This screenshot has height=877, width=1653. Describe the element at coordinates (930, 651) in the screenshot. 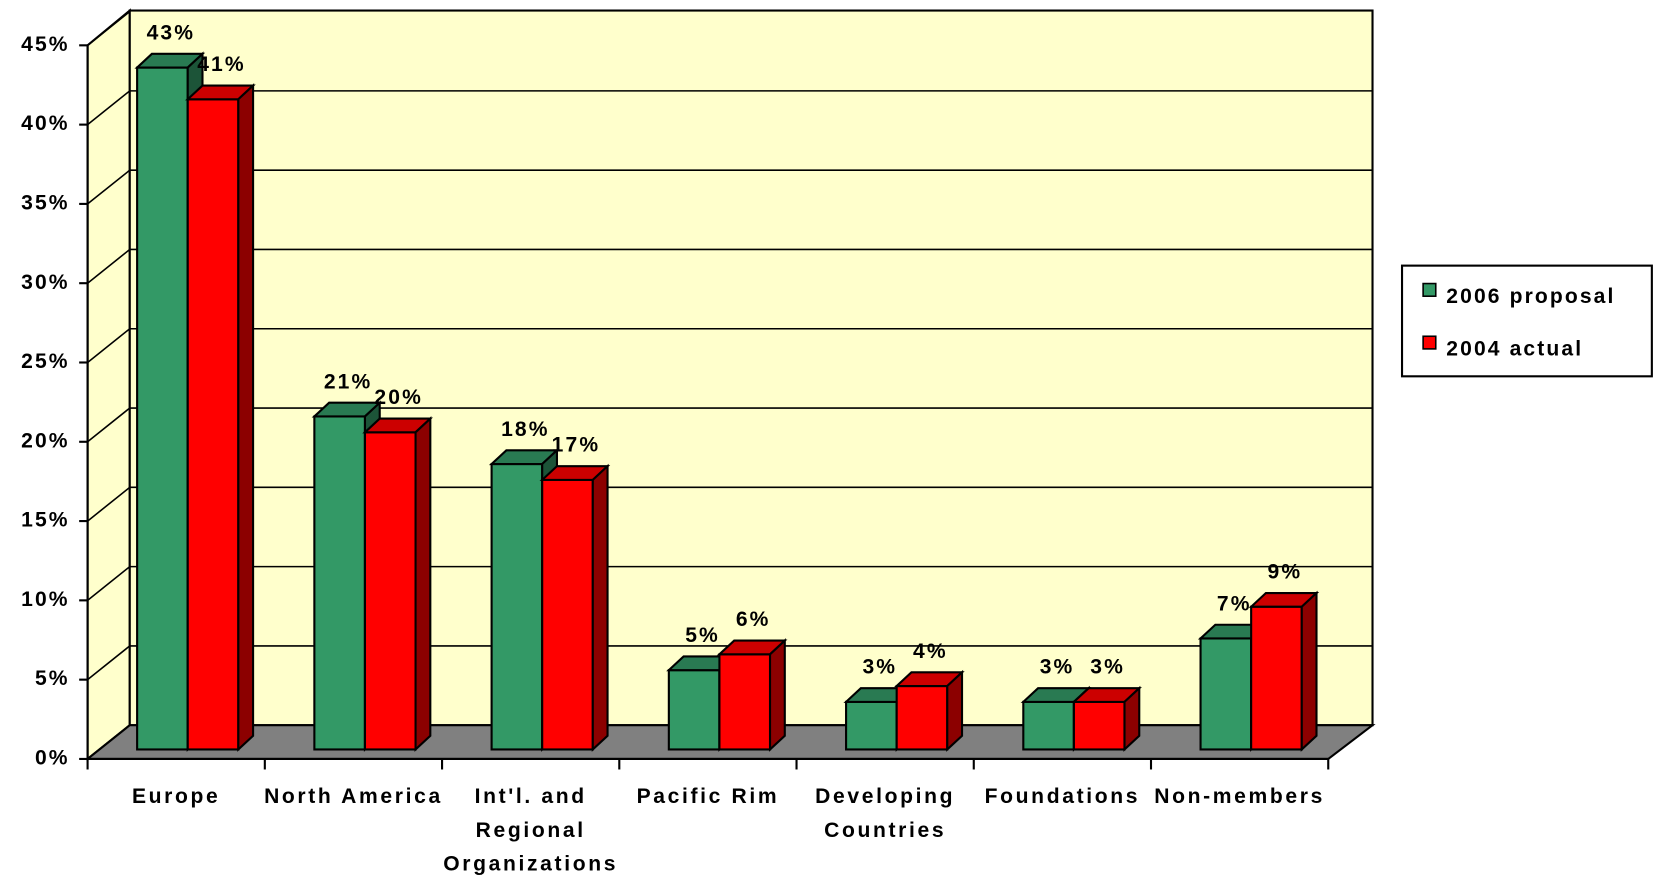

I see `data-label: 4%` at that location.